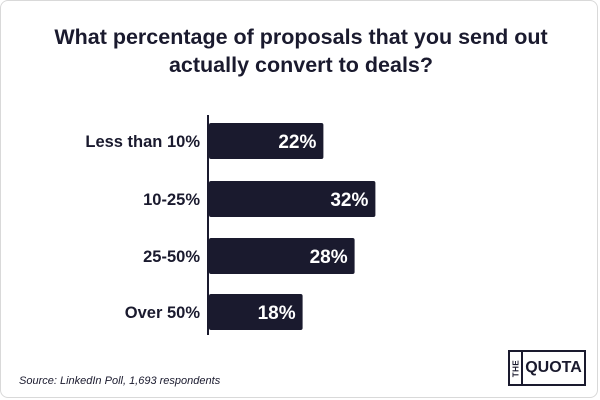 This screenshot has height=400, width=600. I want to click on source-note: Source: LinkedIn Poll, 1,693 respondents, so click(120, 381).